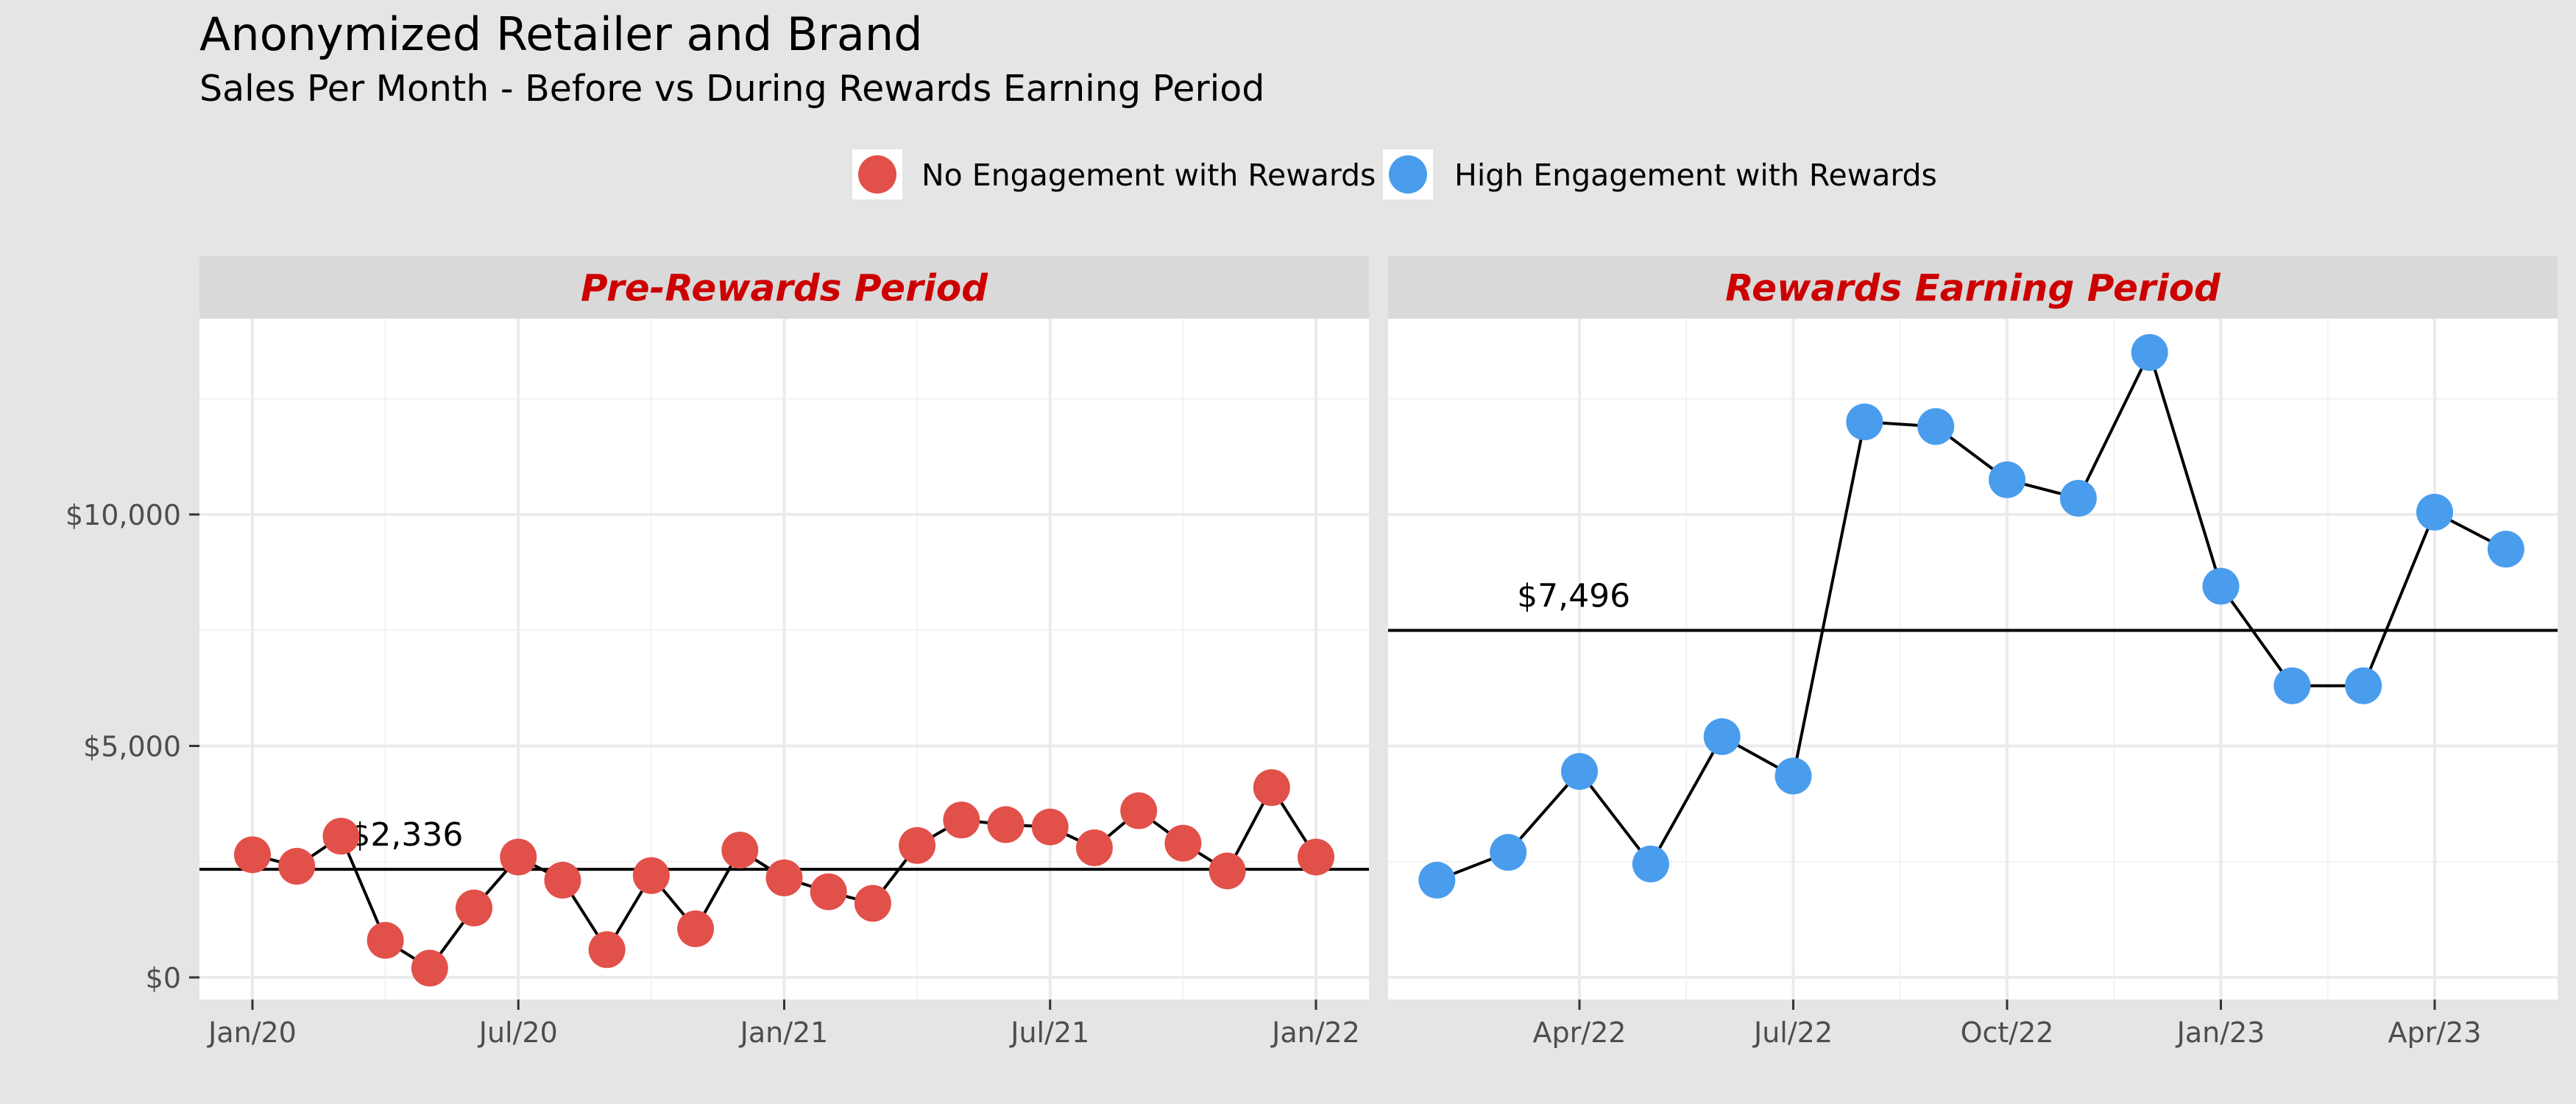 Image resolution: width=2576 pixels, height=1104 pixels. I want to click on x-tick-label: Jan/22, so click(1315, 1032).